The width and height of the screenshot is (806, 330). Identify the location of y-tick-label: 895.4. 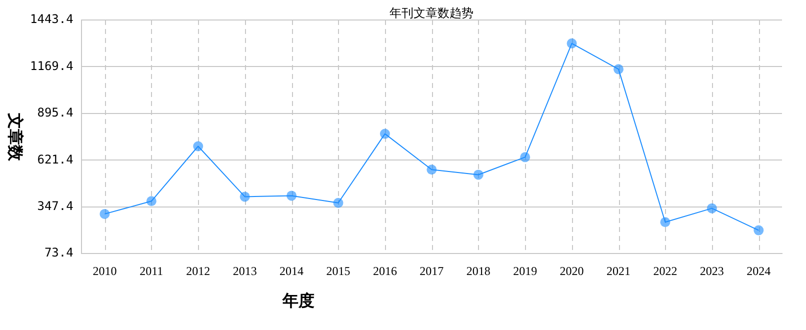
(55, 113).